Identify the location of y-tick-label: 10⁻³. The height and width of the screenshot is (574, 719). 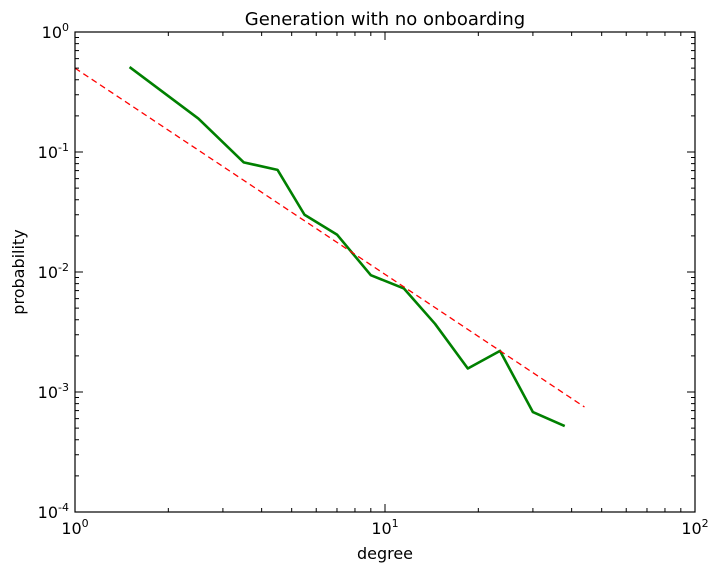
(53, 391).